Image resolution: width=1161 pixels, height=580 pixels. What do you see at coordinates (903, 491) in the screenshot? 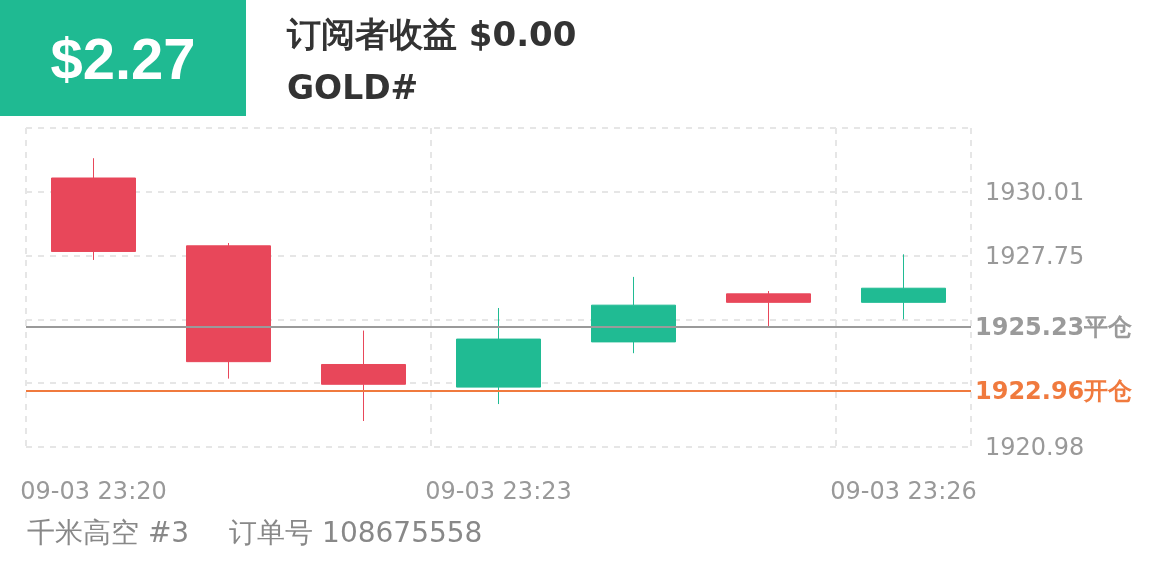
I see `x-tick-label: 09-03 23:26` at bounding box center [903, 491].